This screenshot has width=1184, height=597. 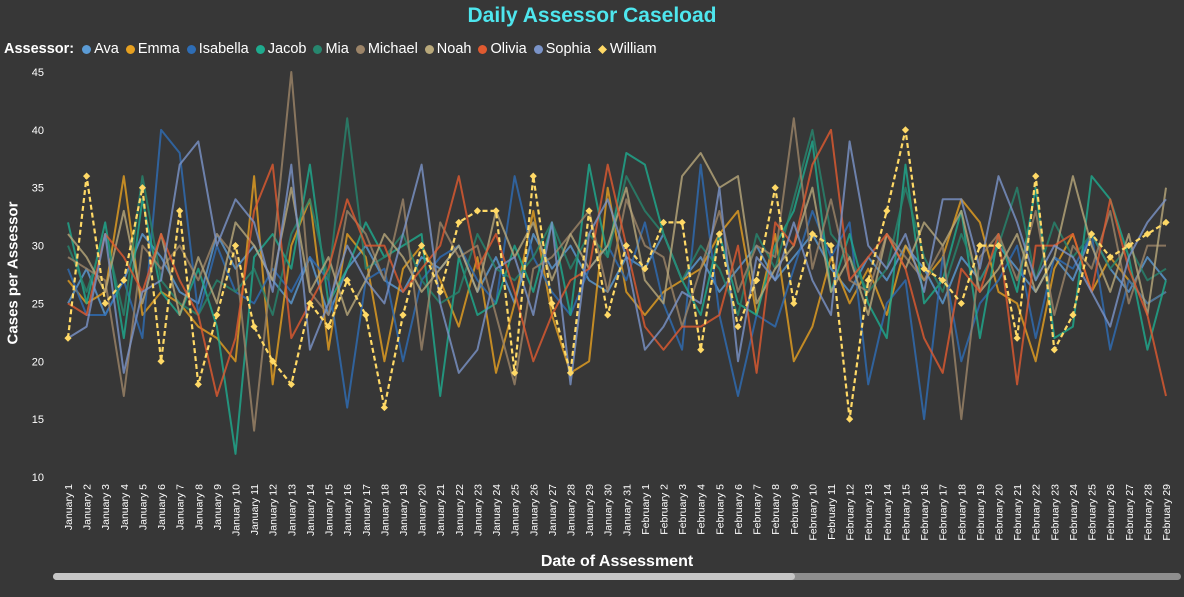 I want to click on legend-item-isabella: Isabella, so click(x=217, y=49).